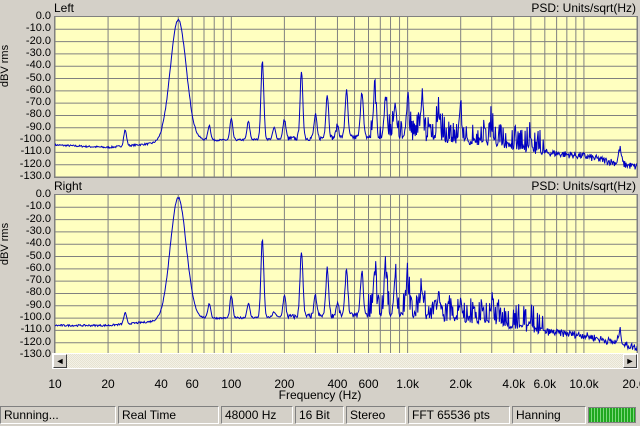 Image resolution: width=640 pixels, height=426 pixels. Describe the element at coordinates (368, 384) in the screenshot. I see `x-tick-label: 600` at that location.